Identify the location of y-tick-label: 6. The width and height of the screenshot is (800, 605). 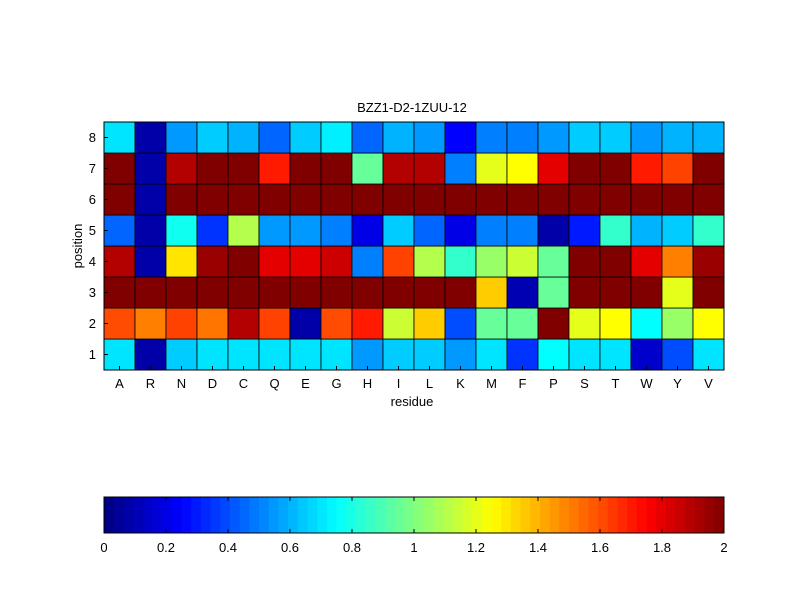
(92, 199).